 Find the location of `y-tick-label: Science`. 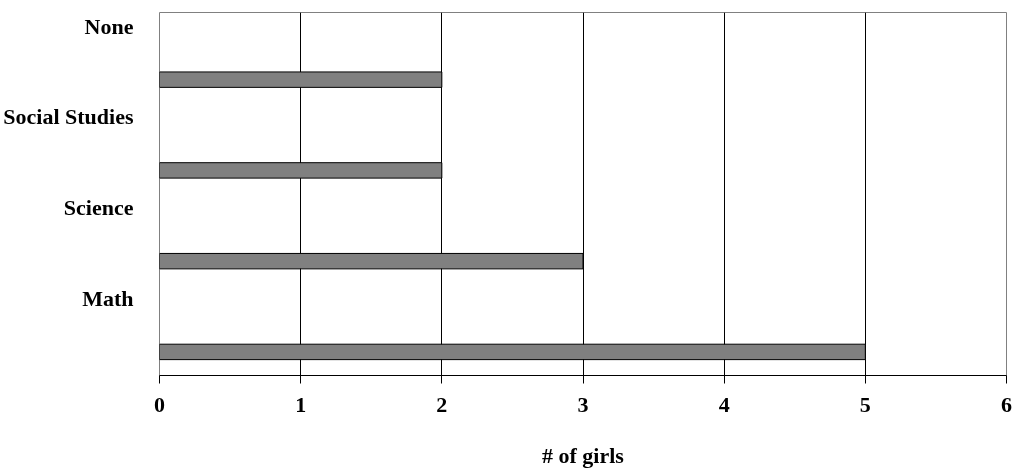

y-tick-label: Science is located at coordinates (98, 208).